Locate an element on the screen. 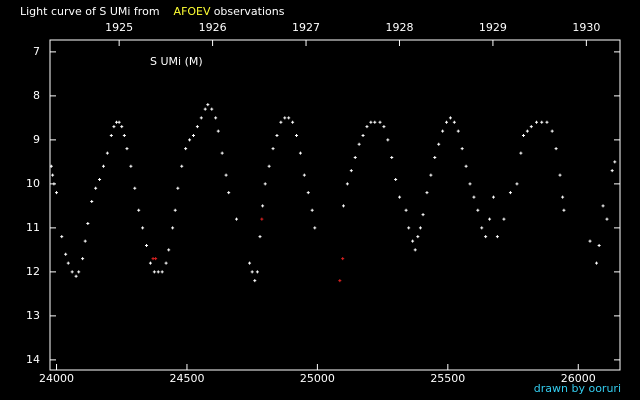 The image size is (640, 400). y-tick-label: 11 is located at coordinates (33, 227).